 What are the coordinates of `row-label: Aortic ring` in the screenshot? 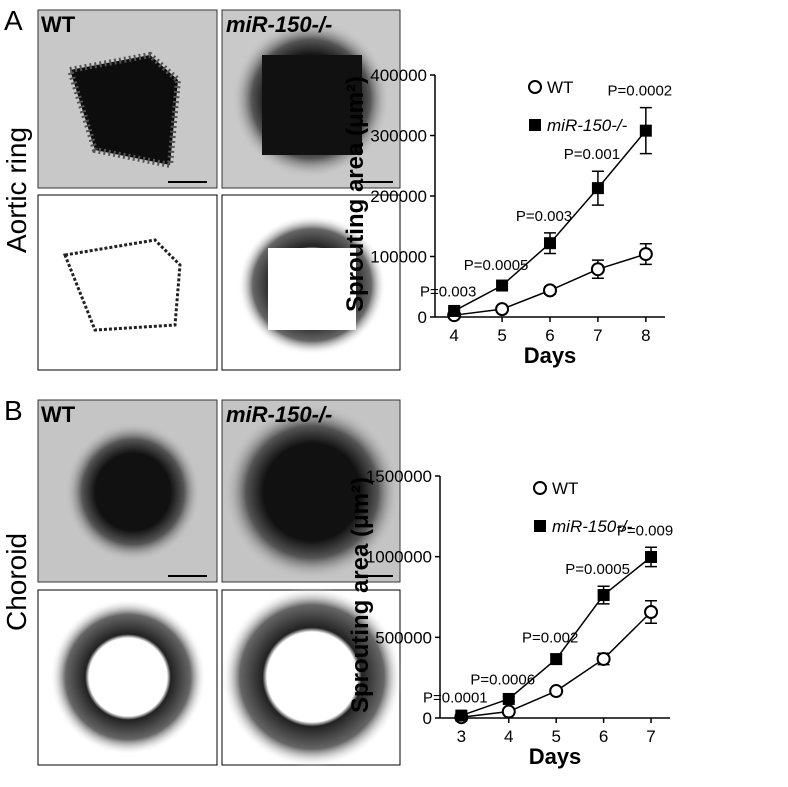 It's located at (16, 190).